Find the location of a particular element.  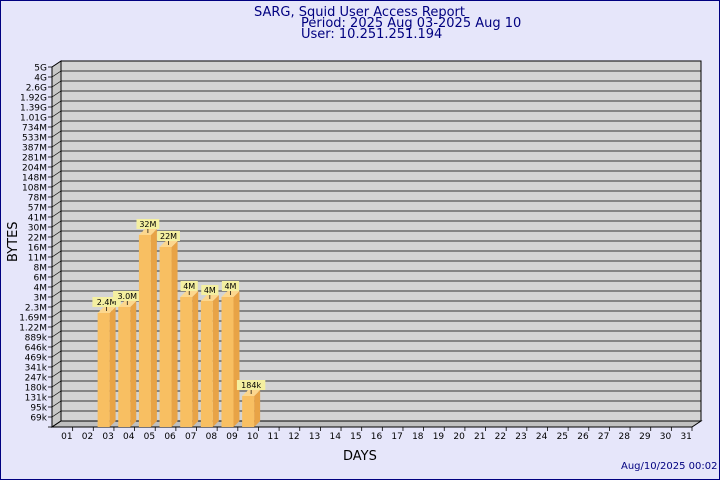

y-tick-label: 204M is located at coordinates (34, 169).